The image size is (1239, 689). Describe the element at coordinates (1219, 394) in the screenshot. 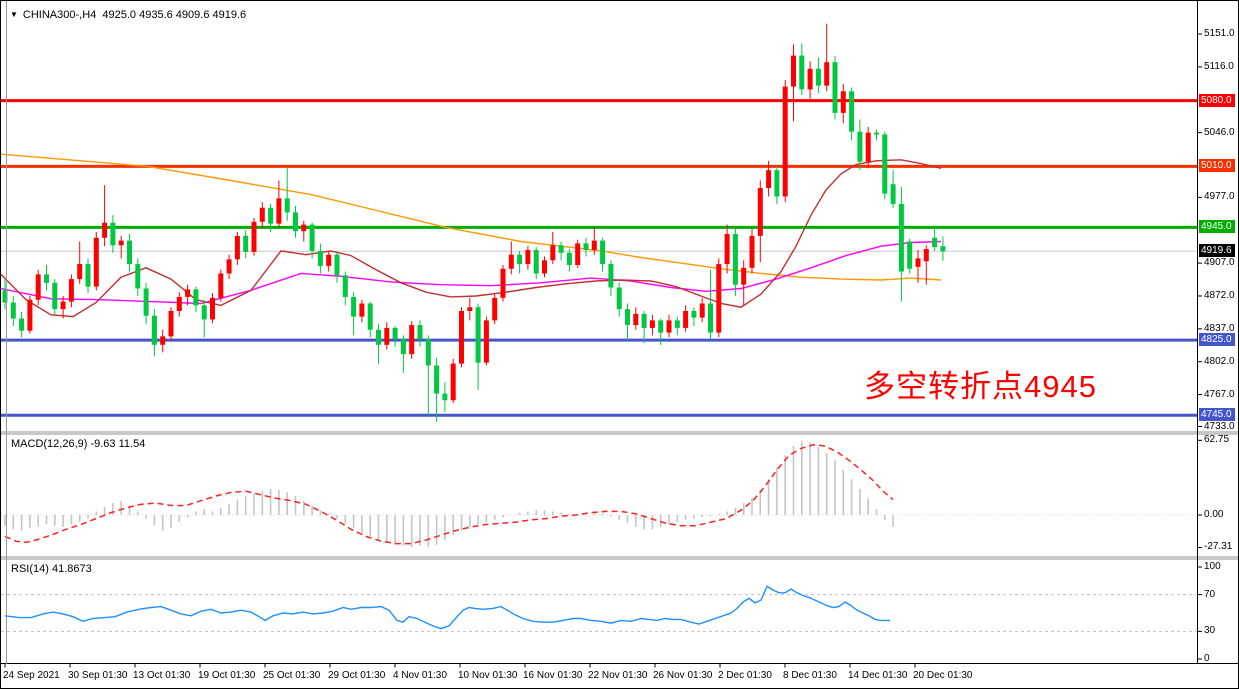

I see `price-tick-label: 4767.0` at that location.